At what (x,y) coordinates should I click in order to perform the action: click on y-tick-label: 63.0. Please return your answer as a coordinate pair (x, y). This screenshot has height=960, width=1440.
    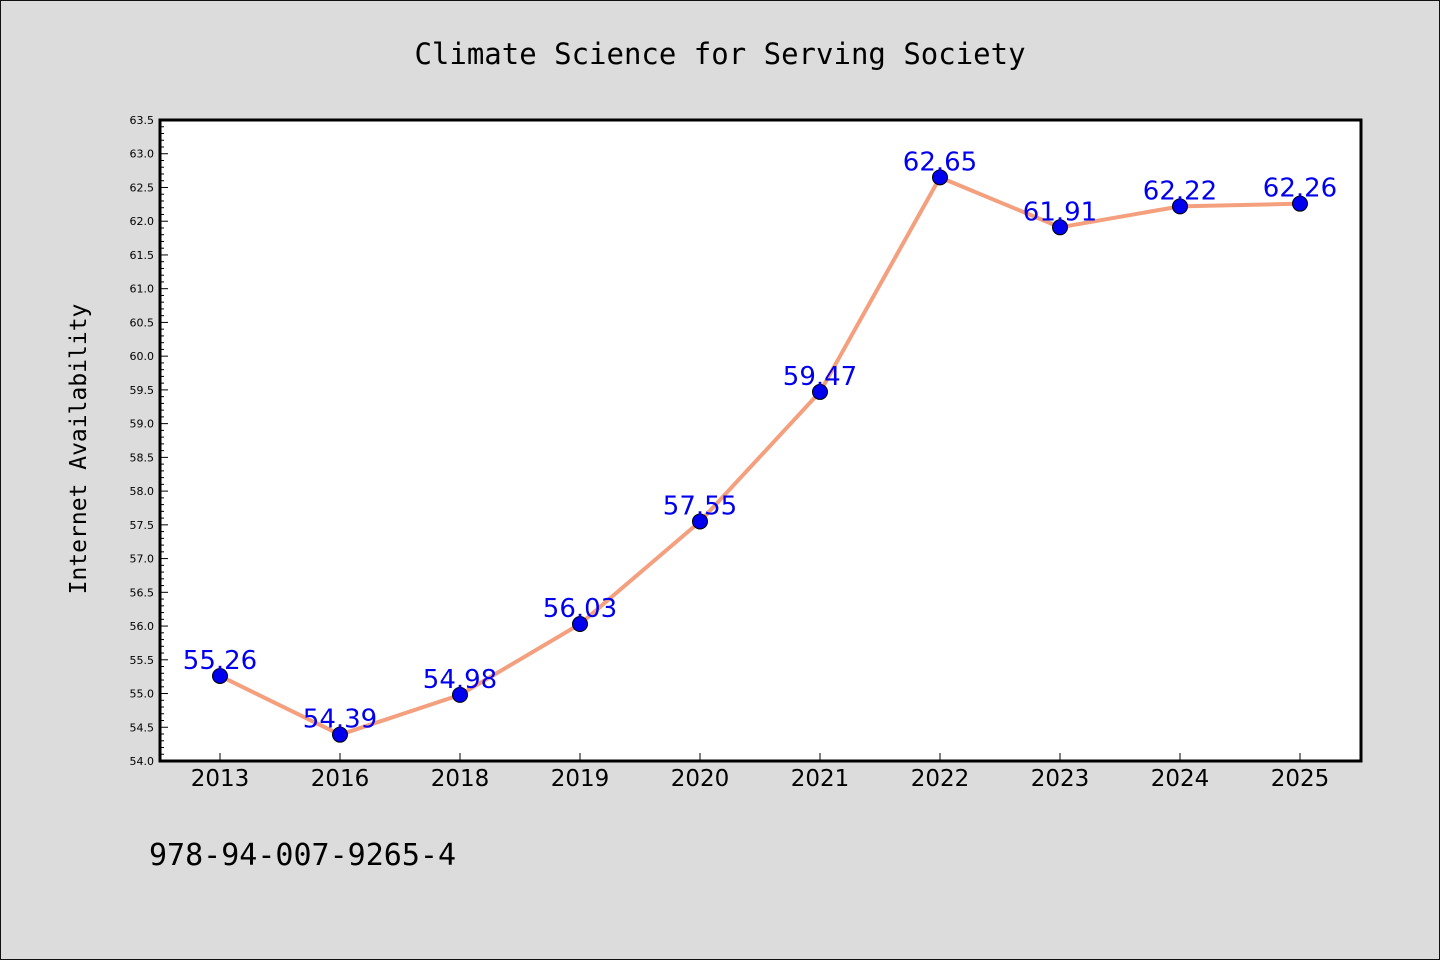
    Looking at the image, I should click on (142, 154).